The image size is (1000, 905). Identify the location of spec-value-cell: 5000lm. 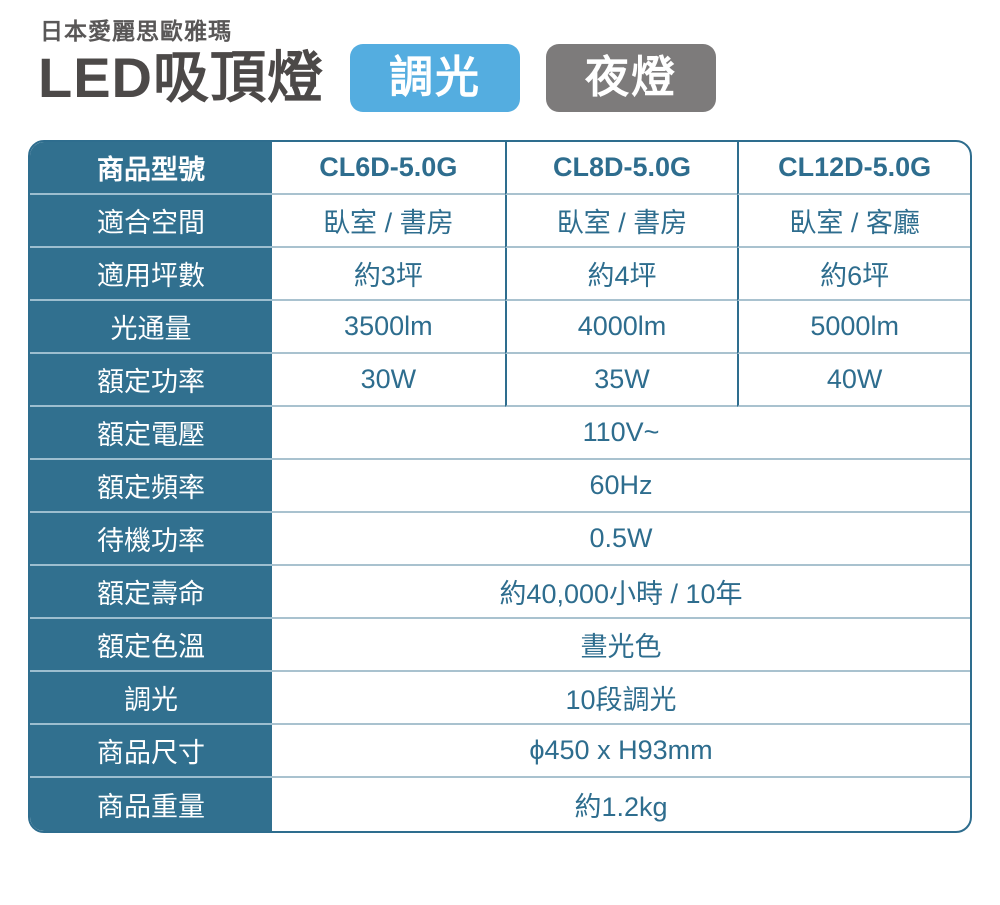
(853, 327).